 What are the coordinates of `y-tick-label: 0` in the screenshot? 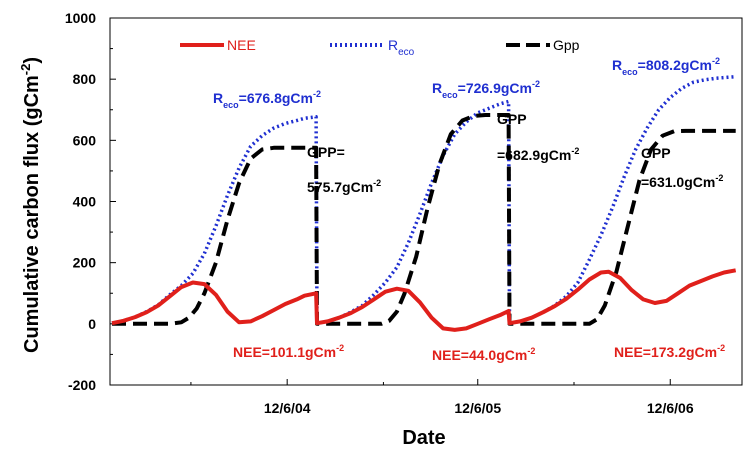 It's located at (92, 324).